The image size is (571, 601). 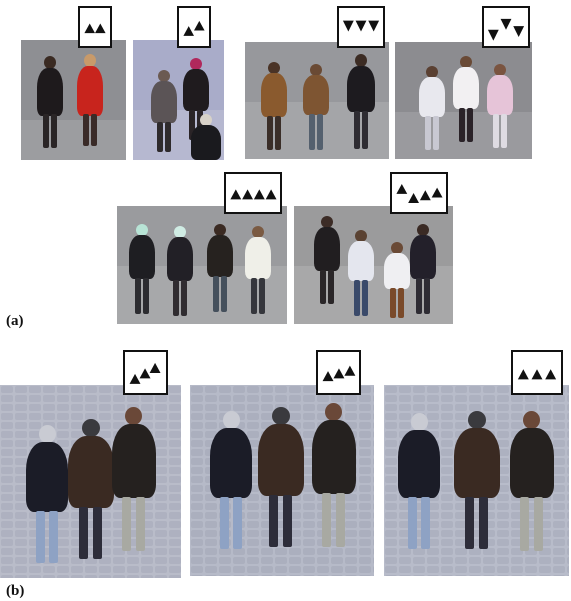 I want to click on photo-b1, so click(x=90, y=481).